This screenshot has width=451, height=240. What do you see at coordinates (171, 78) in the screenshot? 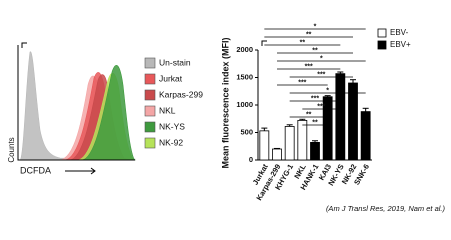
I see `legend-label: Jurkat` at bounding box center [171, 78].